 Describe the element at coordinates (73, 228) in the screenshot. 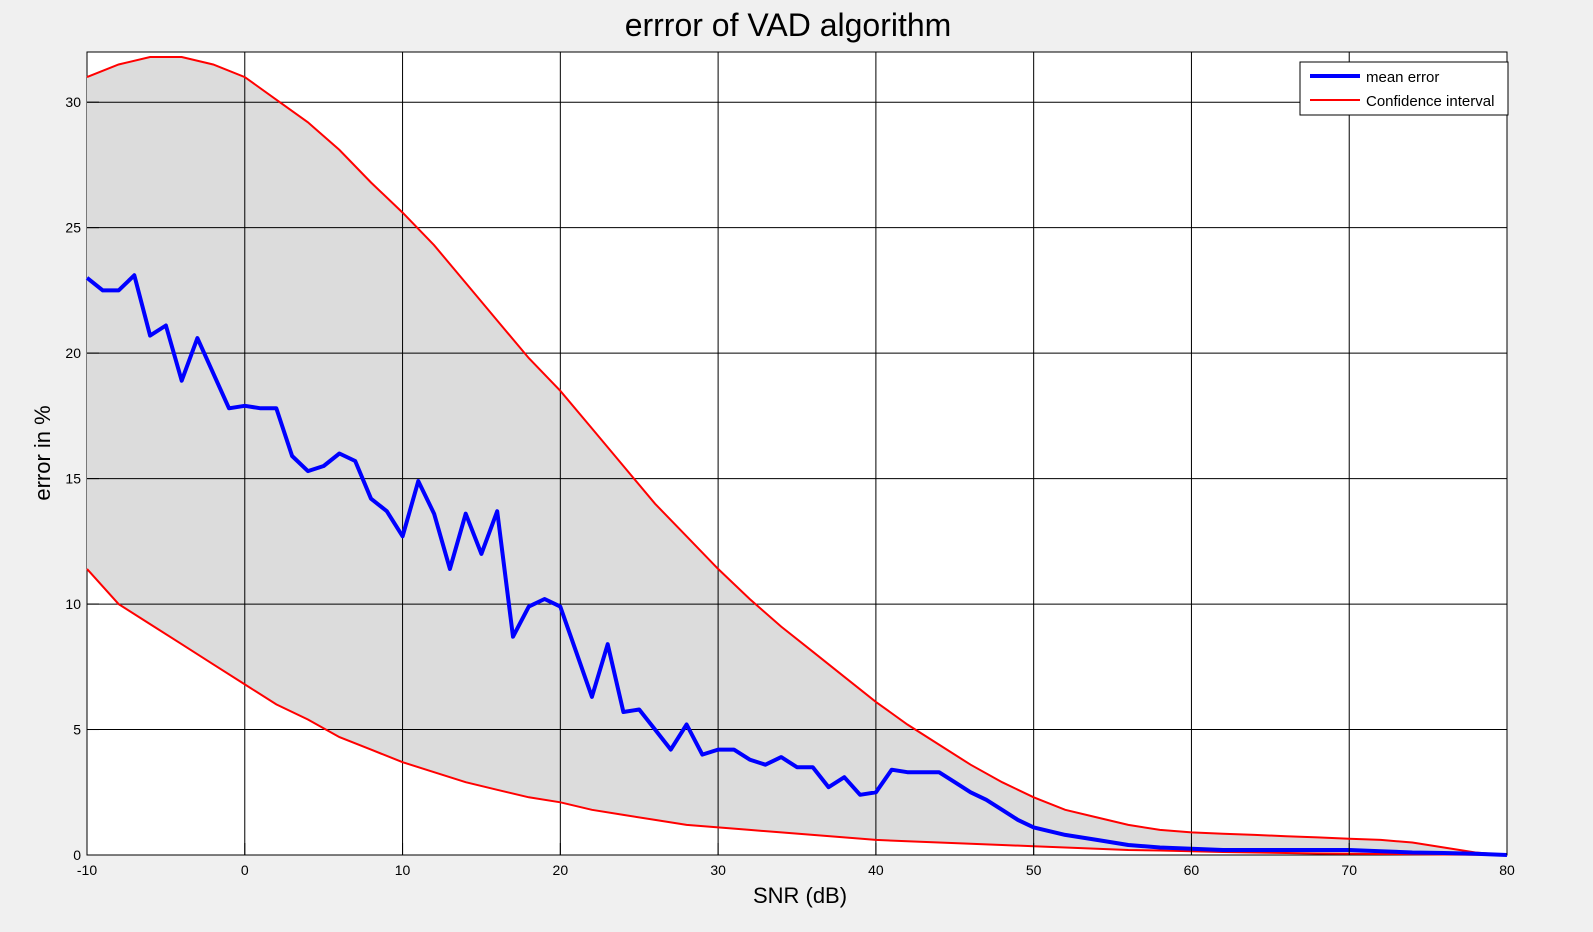

I see `y-tick-label: 25` at that location.